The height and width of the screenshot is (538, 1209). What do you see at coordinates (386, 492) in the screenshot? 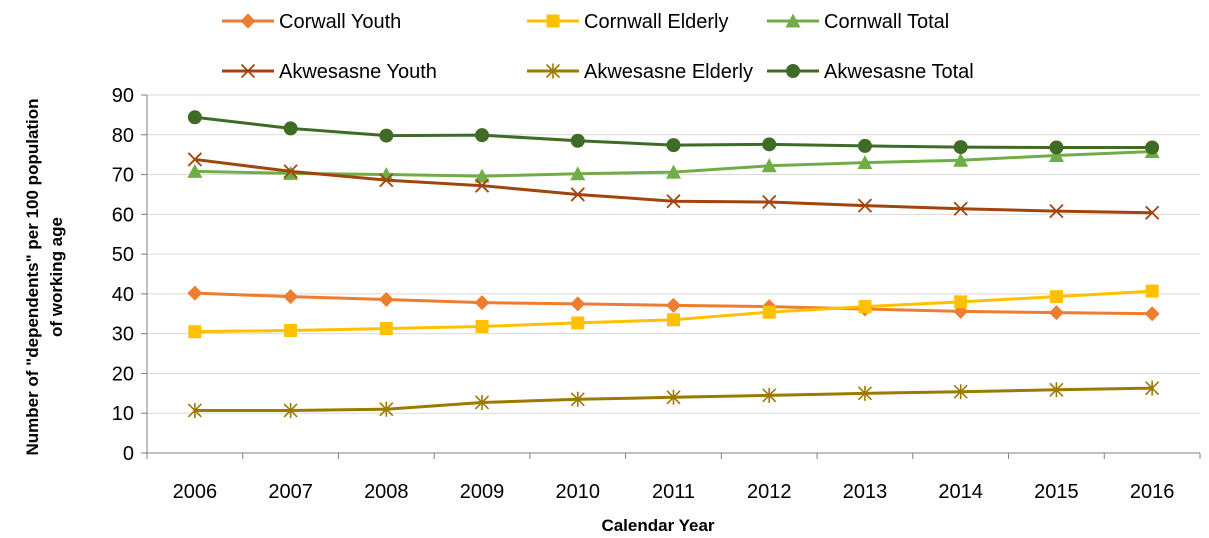
I see `x-tick-label-2008: 2008` at bounding box center [386, 492].